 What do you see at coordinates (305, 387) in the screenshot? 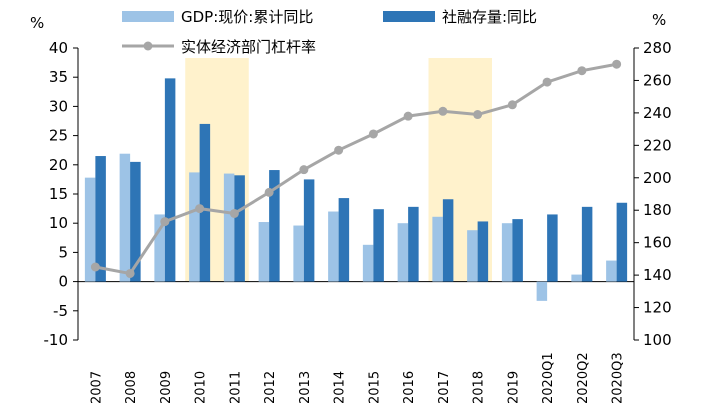
I see `category-label-2013: 2013` at bounding box center [305, 387].